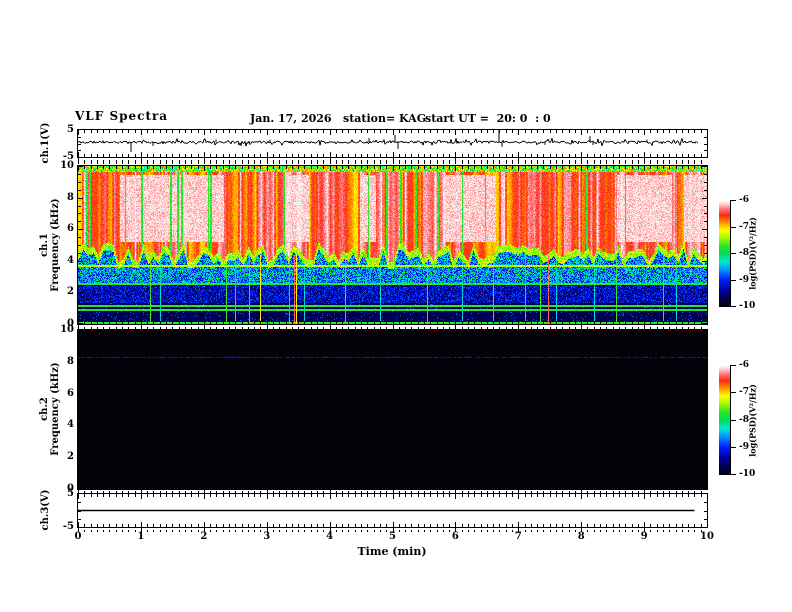 The width and height of the screenshot is (792, 612). What do you see at coordinates (488, 118) in the screenshot?
I see `start-ut-label: start UT = 20: 0 : 0` at bounding box center [488, 118].